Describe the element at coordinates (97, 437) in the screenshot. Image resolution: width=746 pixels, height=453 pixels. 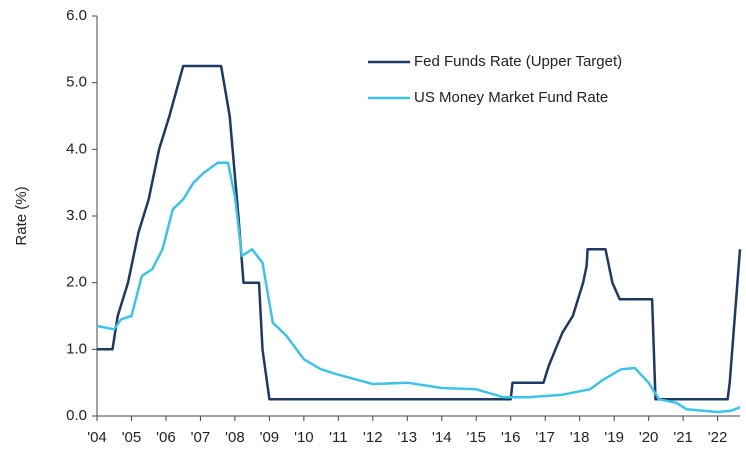
I see `x-tick-label: '04` at that location.